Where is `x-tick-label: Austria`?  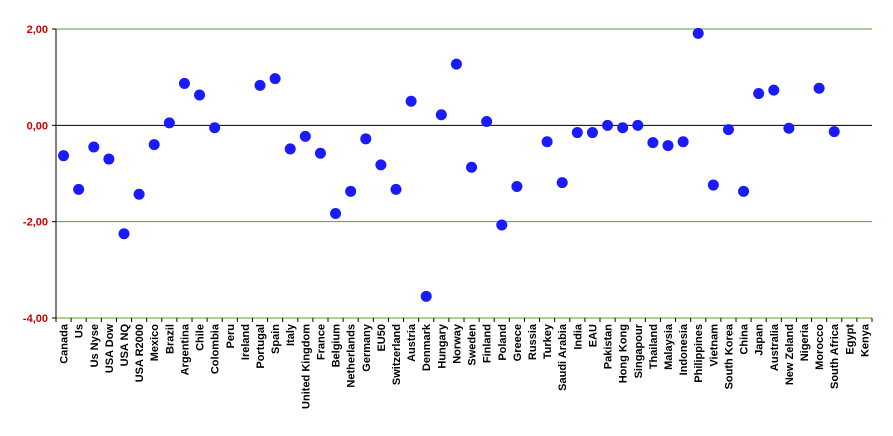
x-tick-label: Austria is located at coordinates (412, 342).